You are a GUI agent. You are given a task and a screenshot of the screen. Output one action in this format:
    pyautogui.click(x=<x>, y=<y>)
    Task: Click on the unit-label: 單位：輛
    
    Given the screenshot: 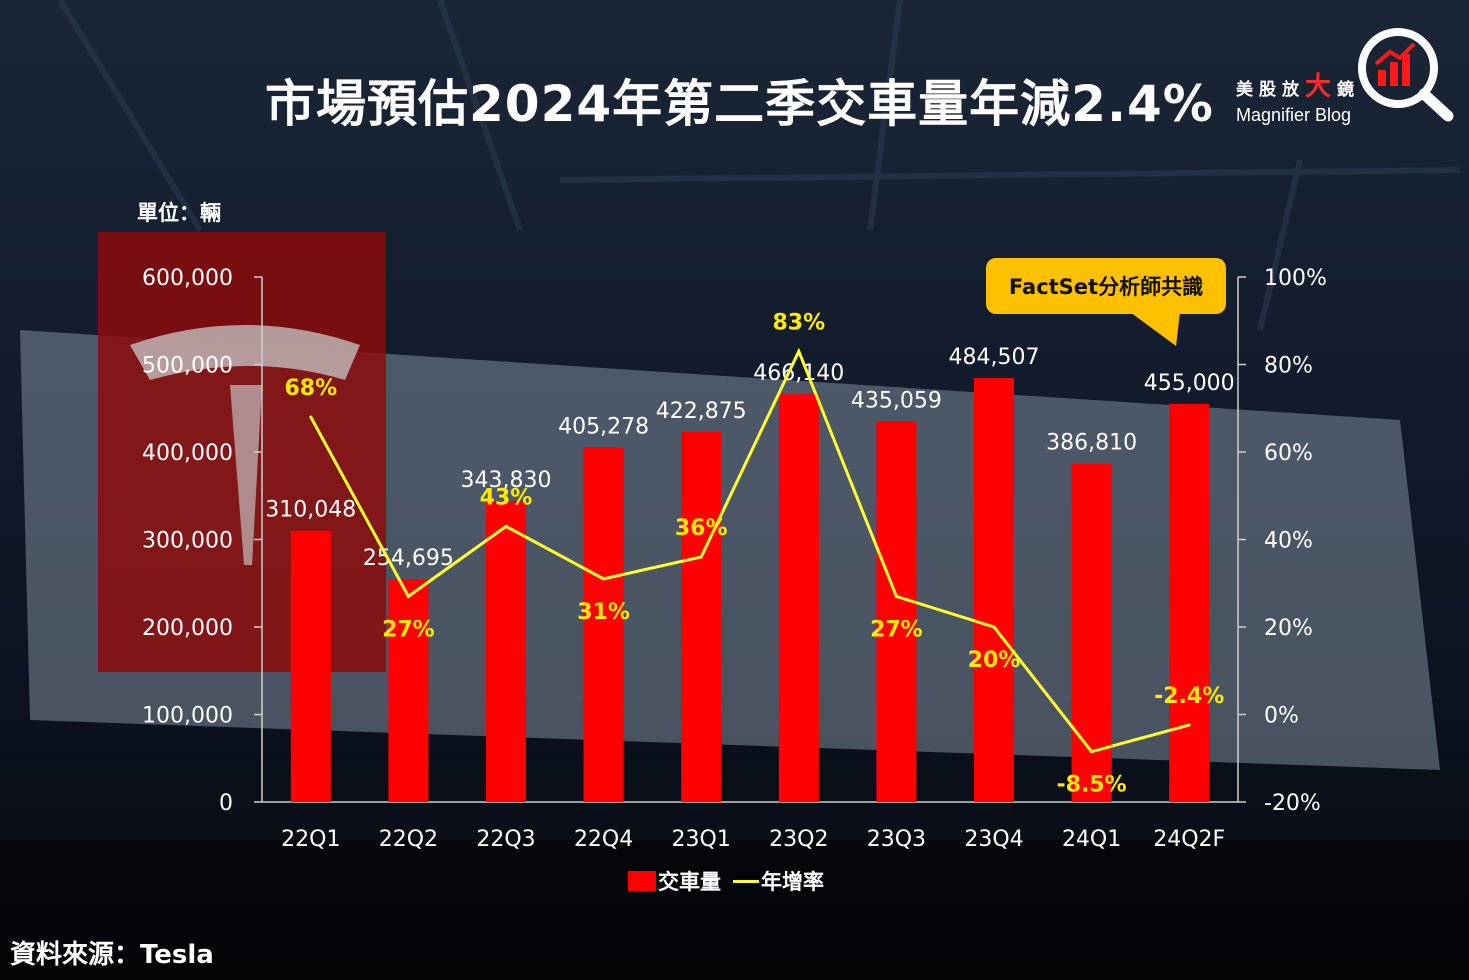 What is the action you would take?
    pyautogui.click(x=179, y=213)
    